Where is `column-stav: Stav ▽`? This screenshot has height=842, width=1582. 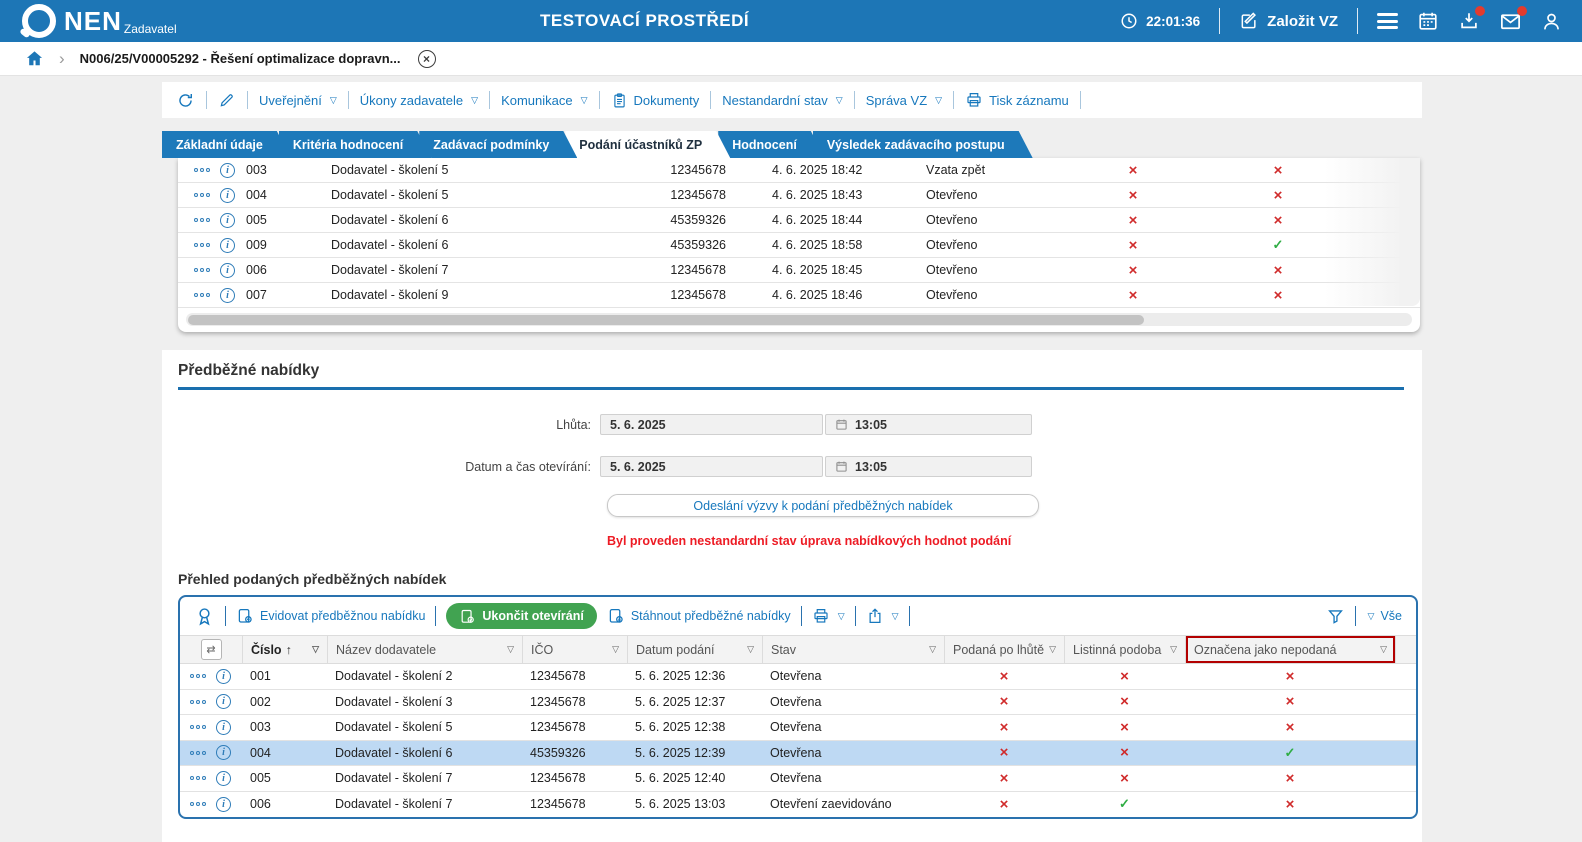 column-stav: Stav ▽ is located at coordinates (853, 649).